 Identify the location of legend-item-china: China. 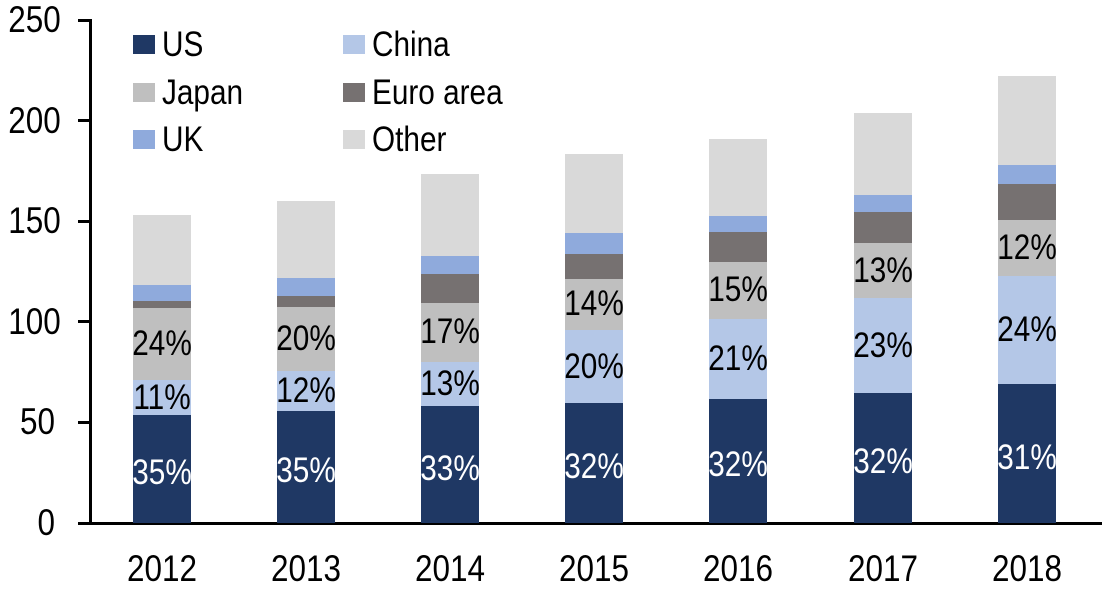
(403, 44).